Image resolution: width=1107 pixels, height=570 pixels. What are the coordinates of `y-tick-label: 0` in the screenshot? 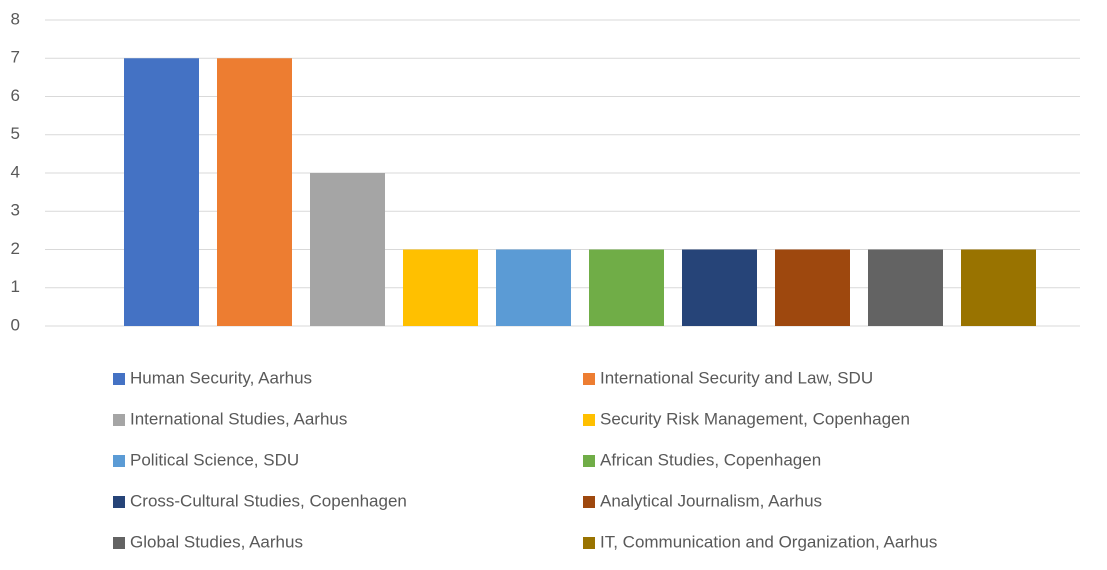 It's located at (15, 324).